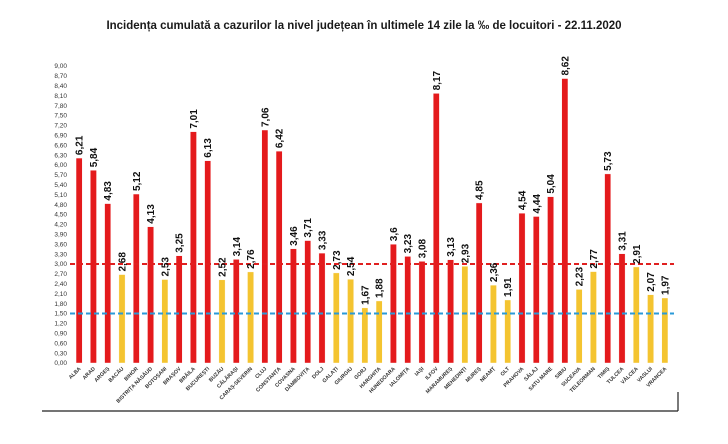 The height and width of the screenshot is (444, 728). Describe the element at coordinates (208, 148) in the screenshot. I see `bar-value-label: 6,13` at that location.